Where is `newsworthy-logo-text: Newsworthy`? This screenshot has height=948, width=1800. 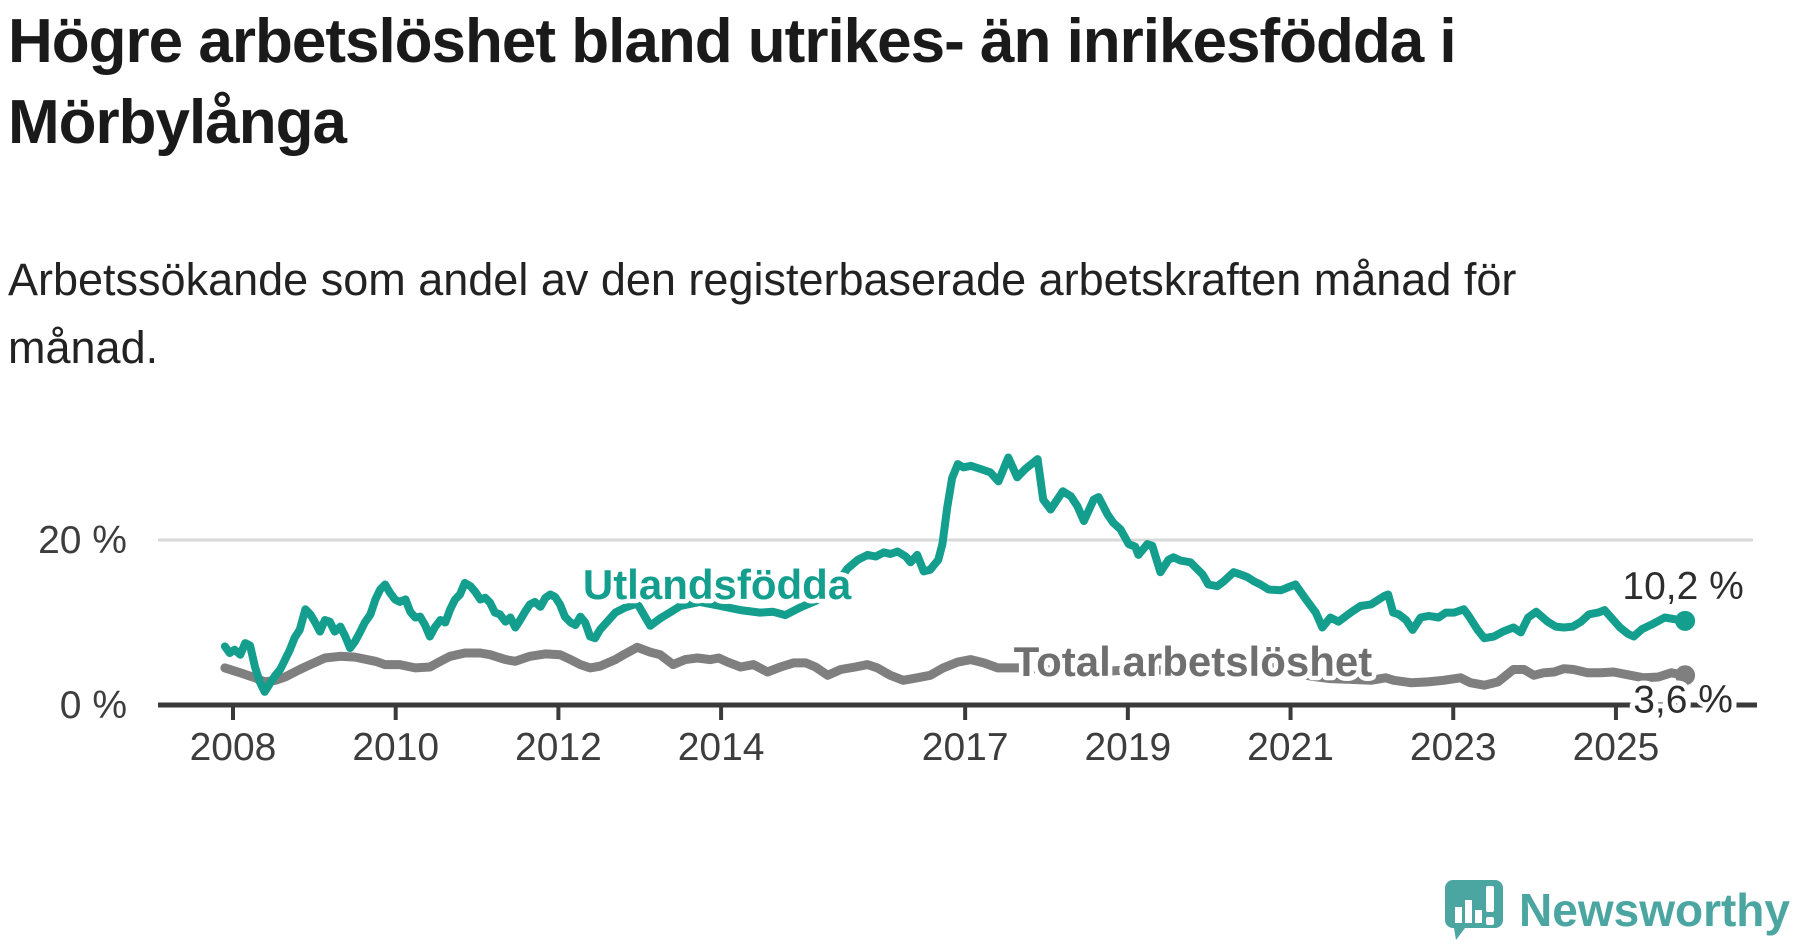 newsworthy-logo-text: Newsworthy is located at coordinates (1654, 910).